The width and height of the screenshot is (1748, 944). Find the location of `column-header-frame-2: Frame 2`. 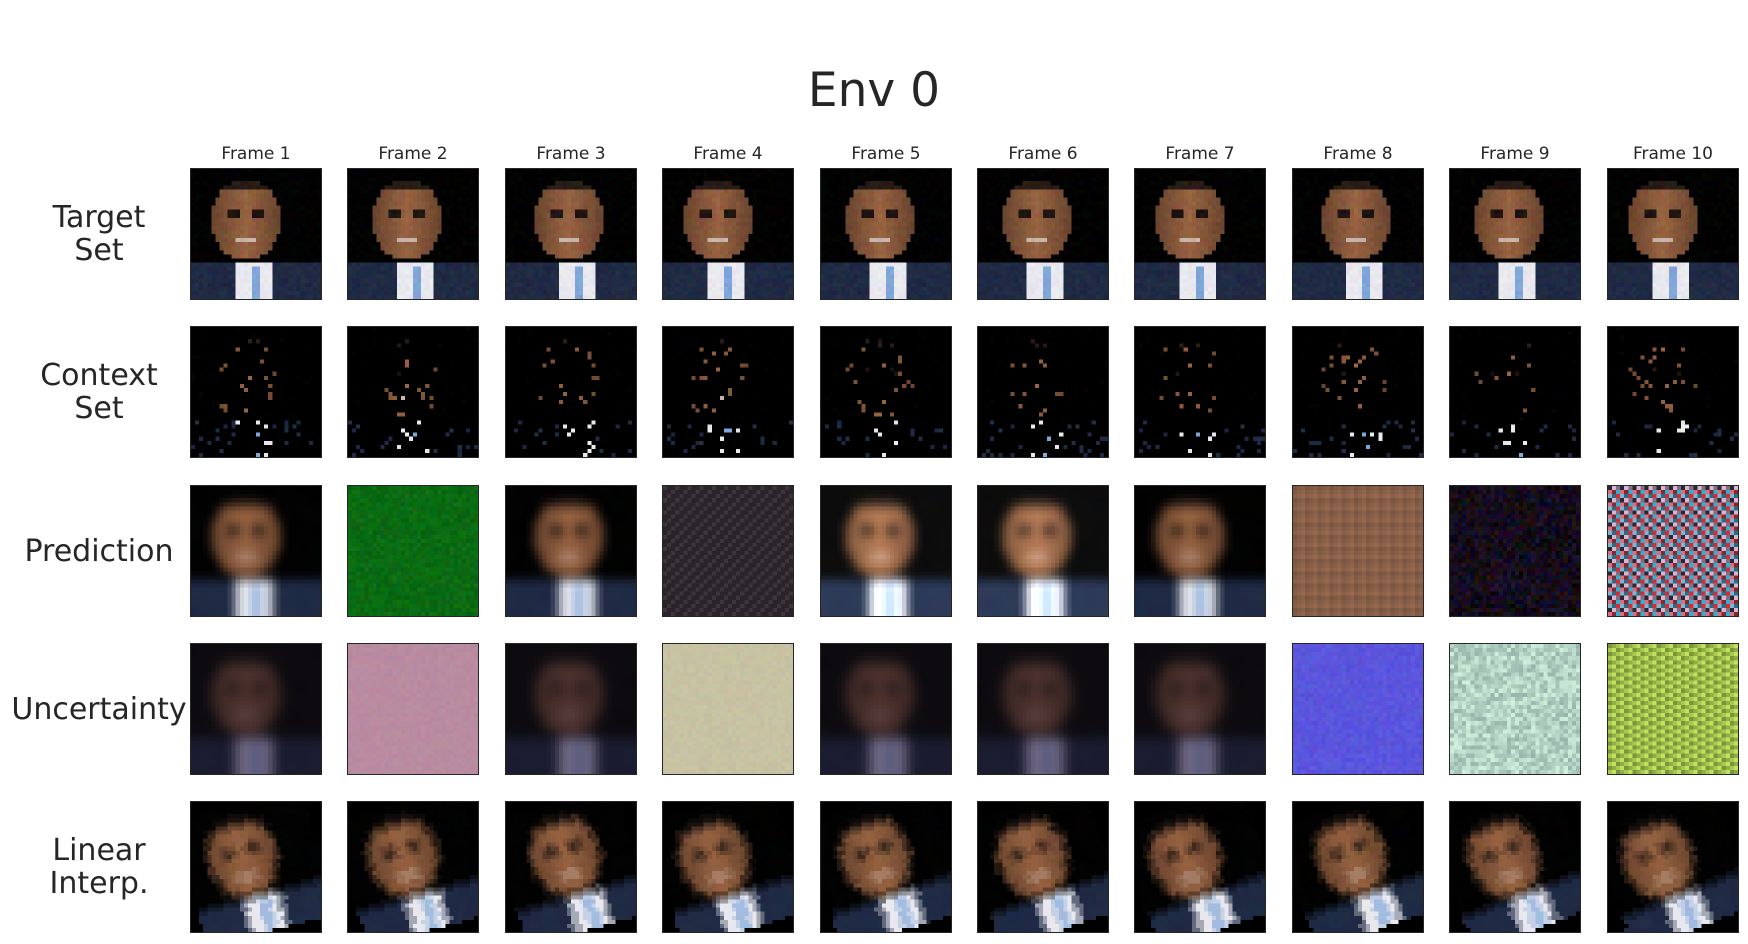

column-header-frame-2: Frame 2 is located at coordinates (413, 154).